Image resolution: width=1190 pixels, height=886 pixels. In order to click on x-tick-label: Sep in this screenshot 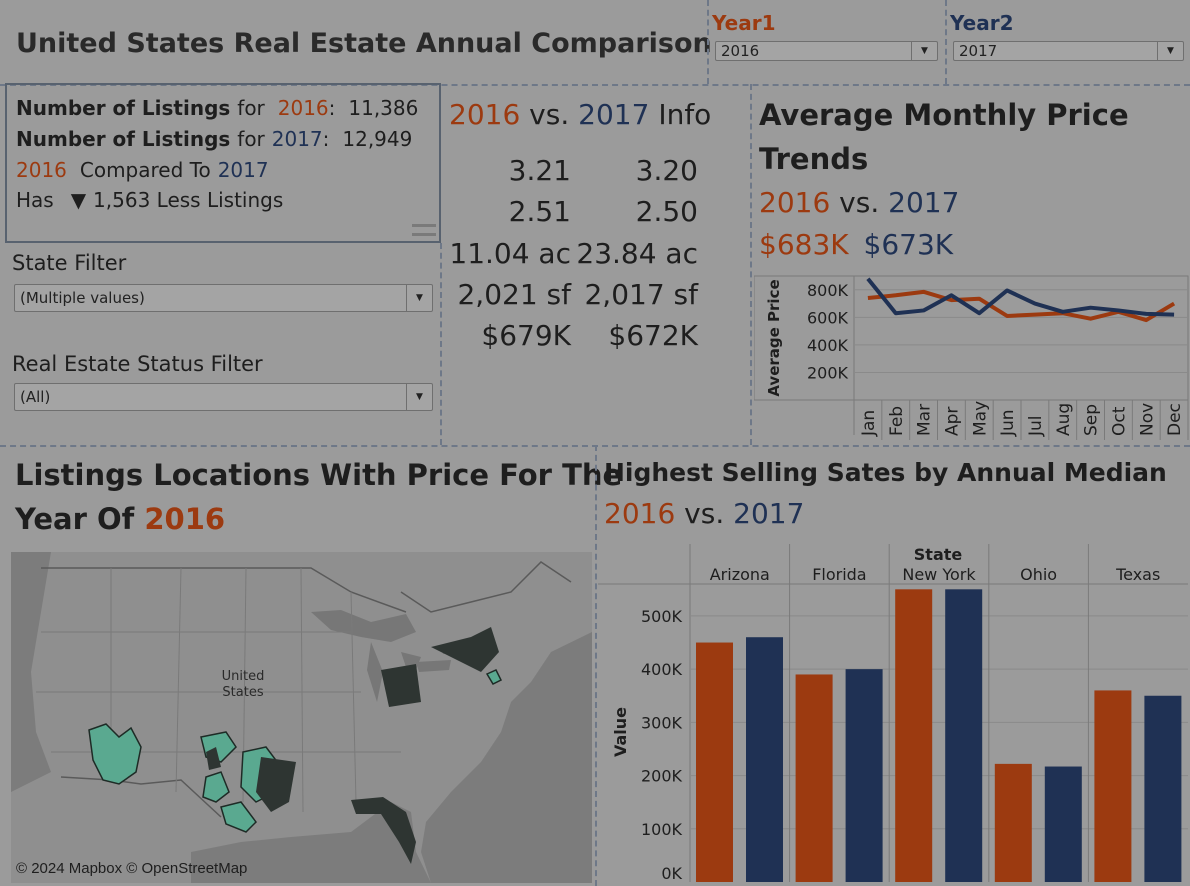, I will do `click(1092, 420)`.